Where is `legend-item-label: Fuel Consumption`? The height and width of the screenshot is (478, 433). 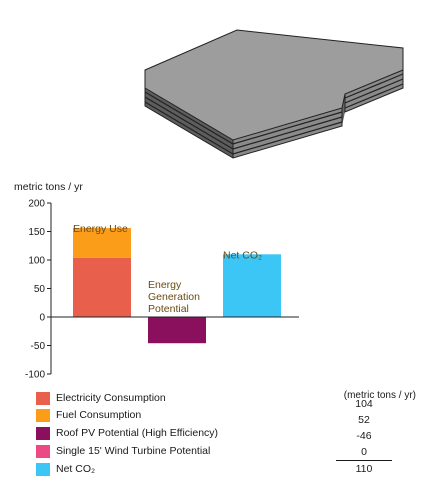
legend-item-label: Fuel Consumption is located at coordinates (99, 415).